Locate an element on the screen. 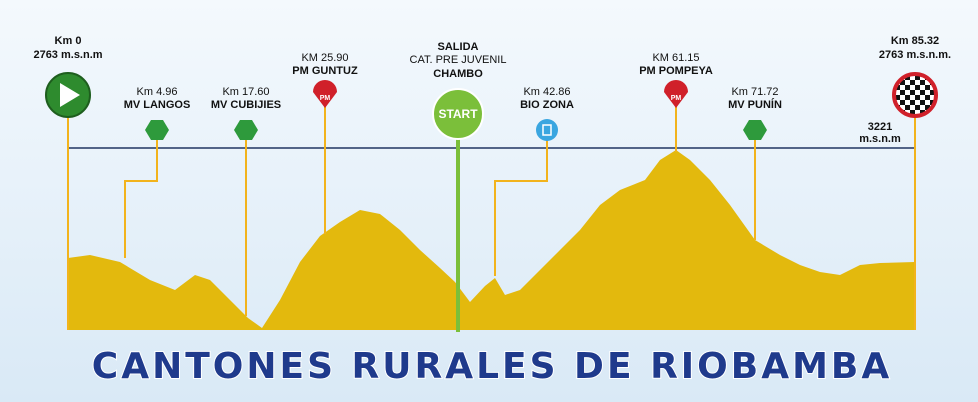  marker: Km 42.86 BIO ZONA is located at coordinates (547, 113).